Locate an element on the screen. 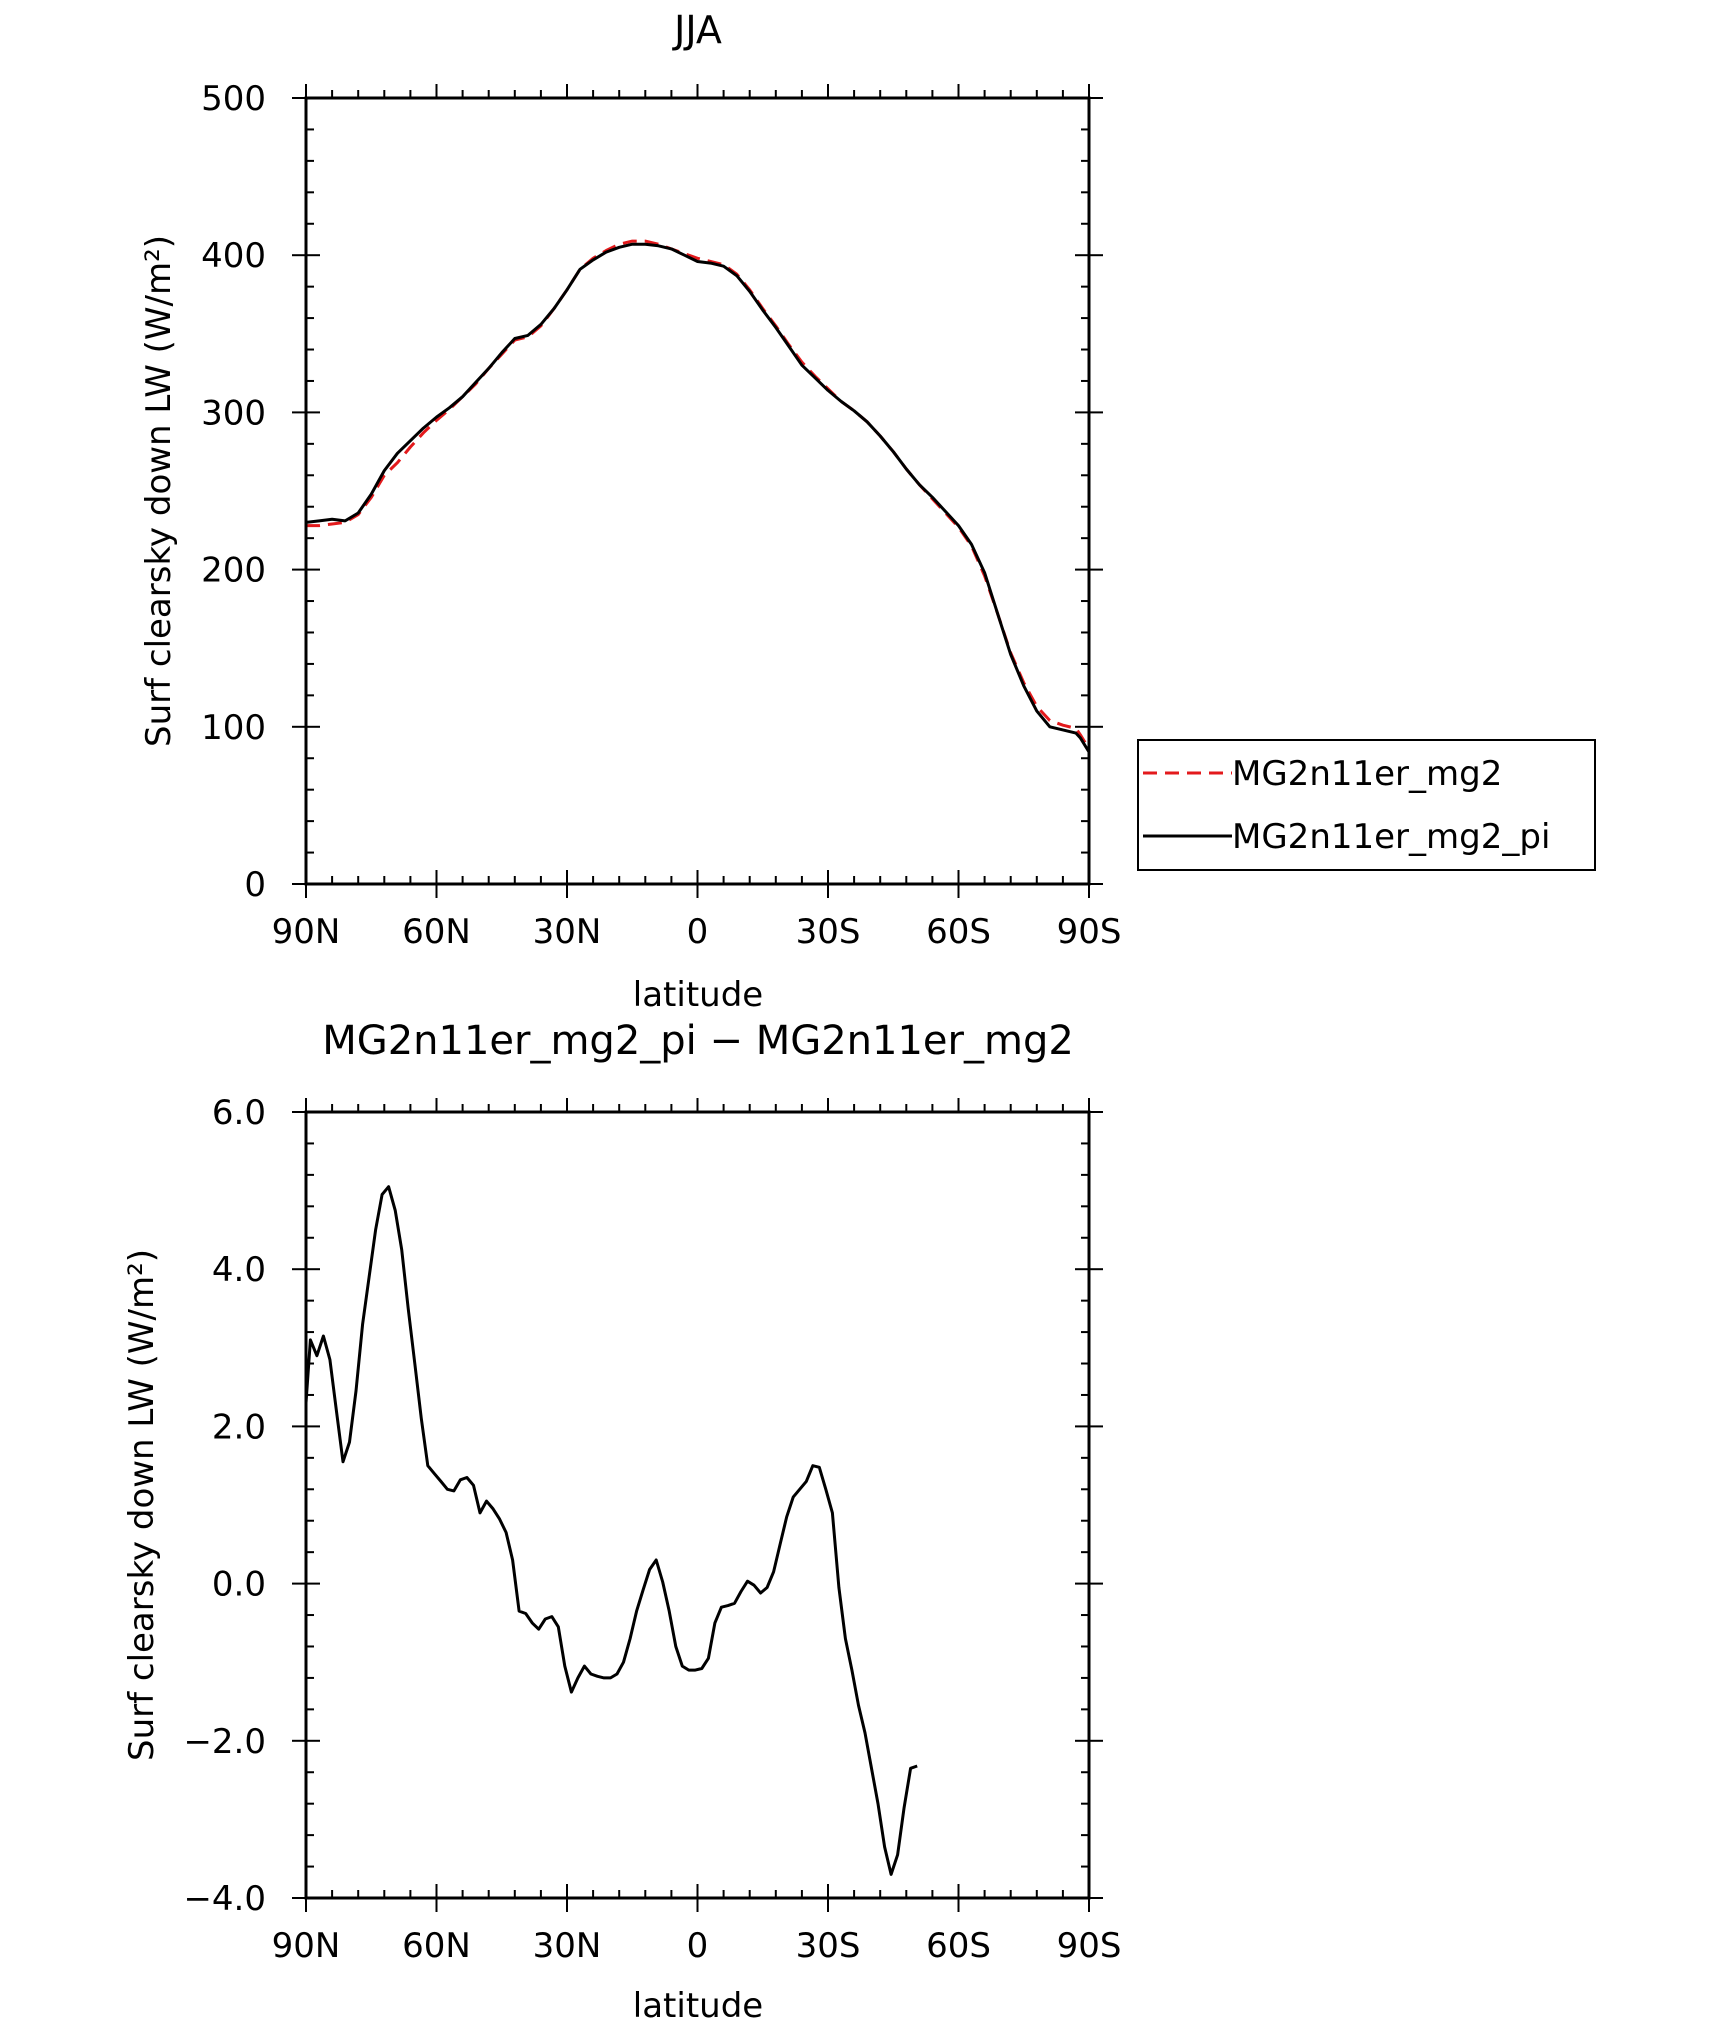  top-x-tick-labels: 90N 60N 30N 0 30S 60S 90S is located at coordinates (697, 932).